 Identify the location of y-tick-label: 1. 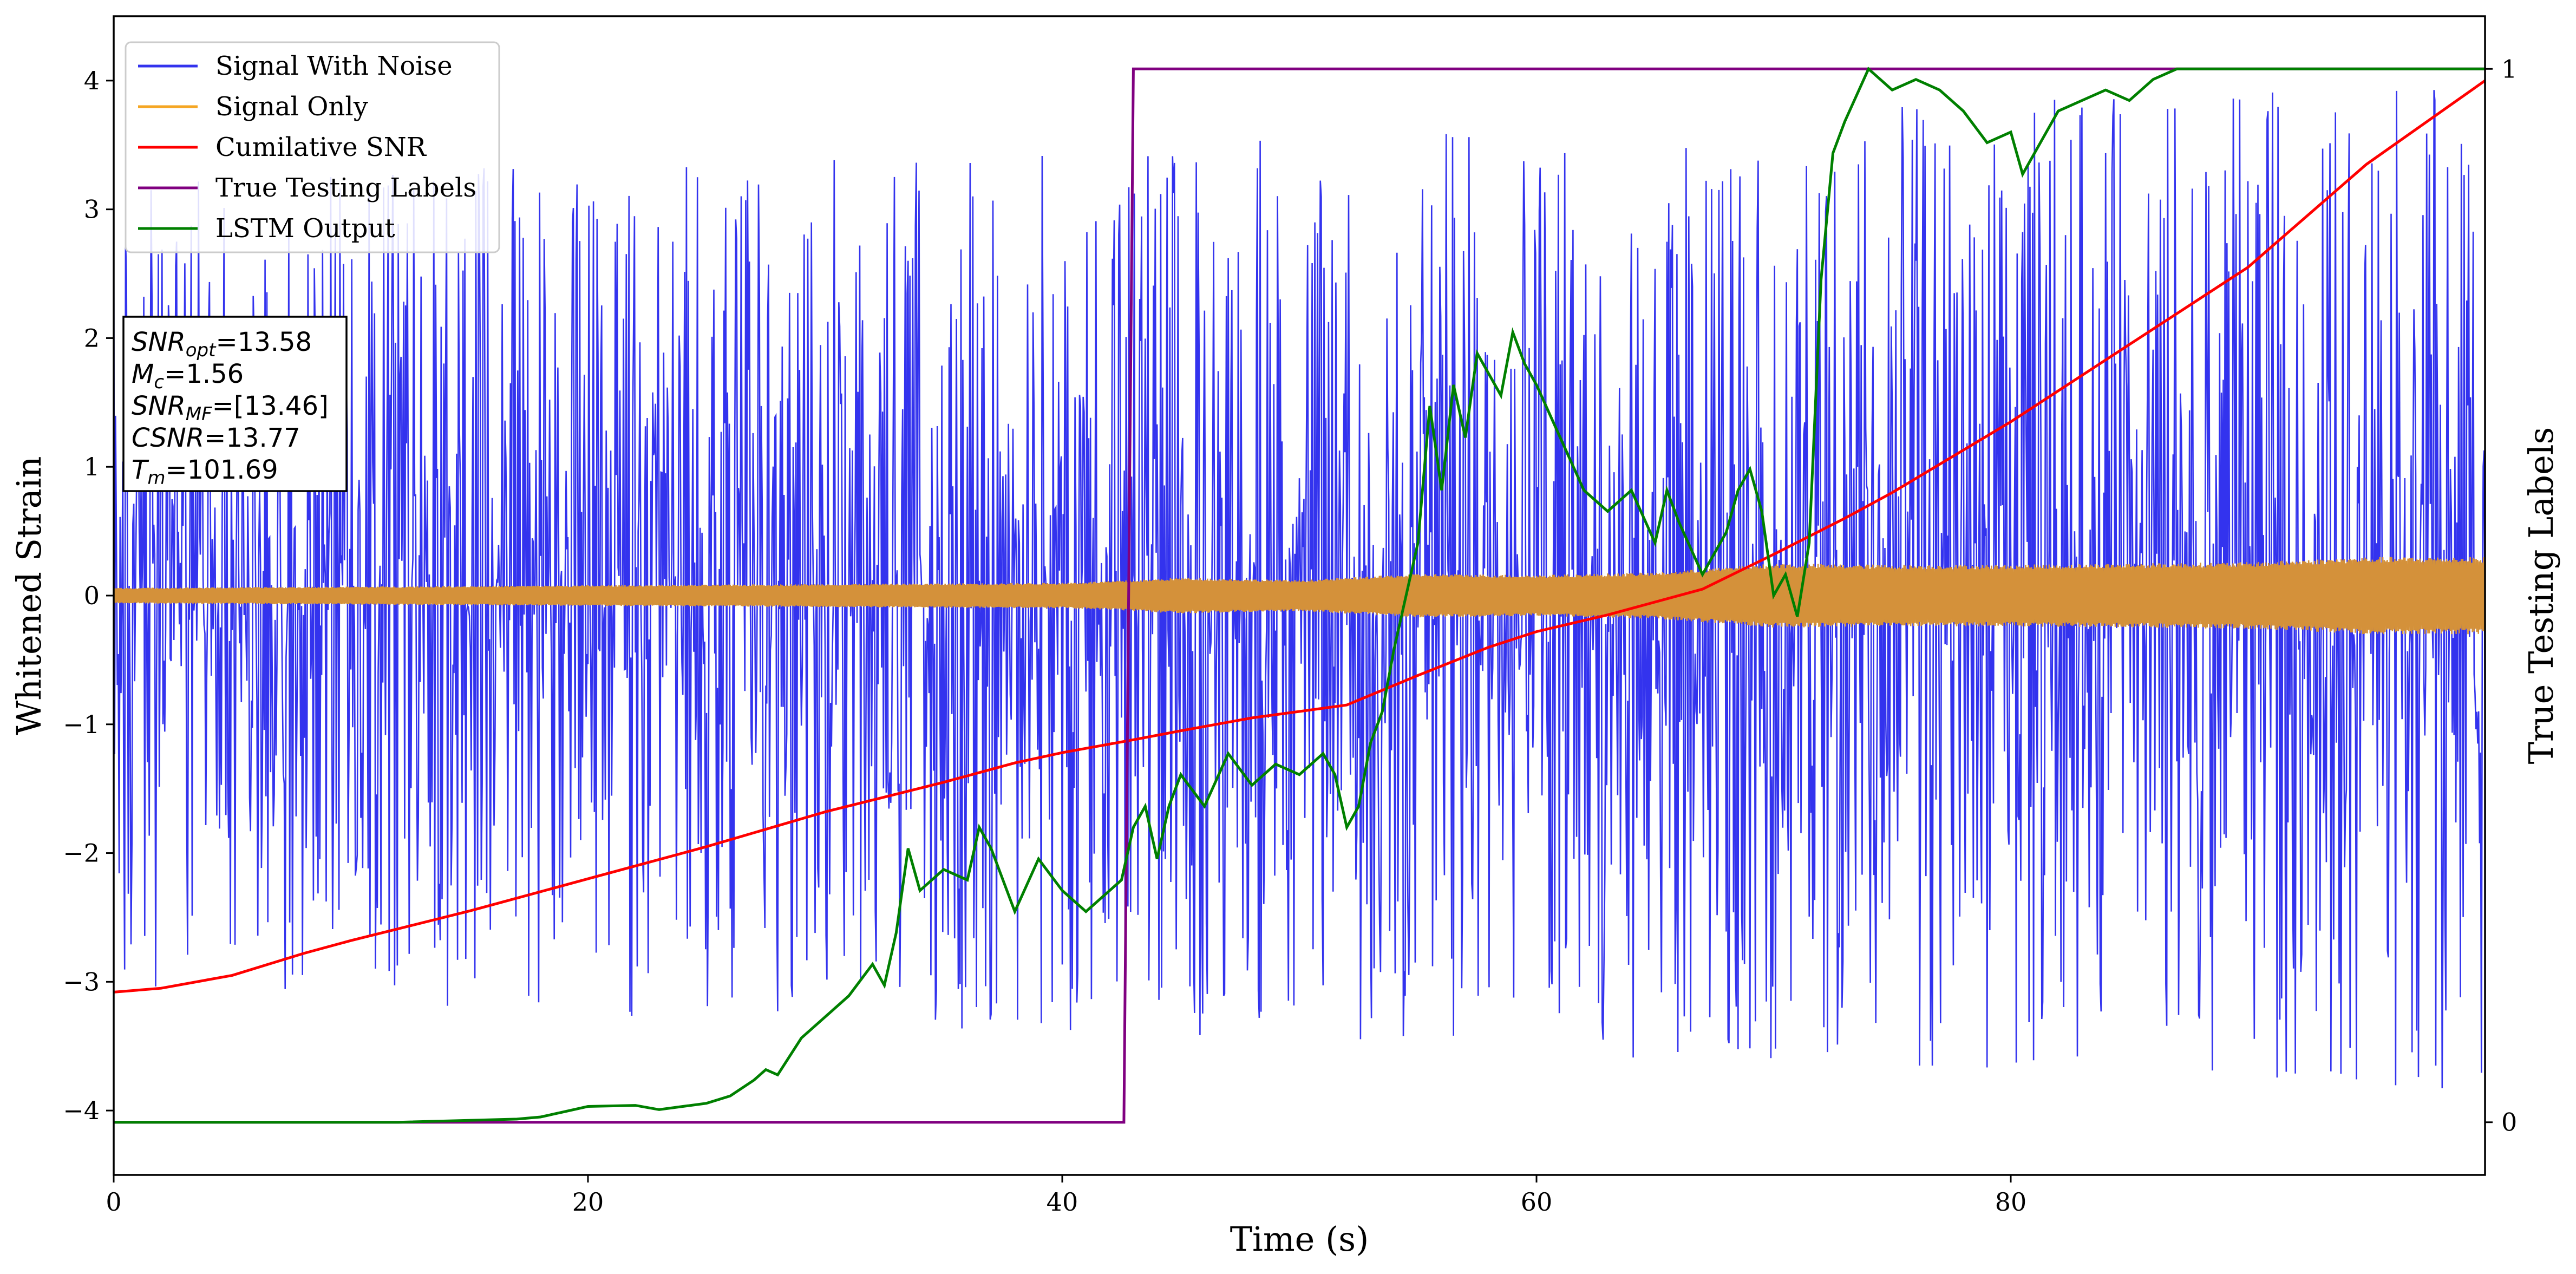
(92, 466).